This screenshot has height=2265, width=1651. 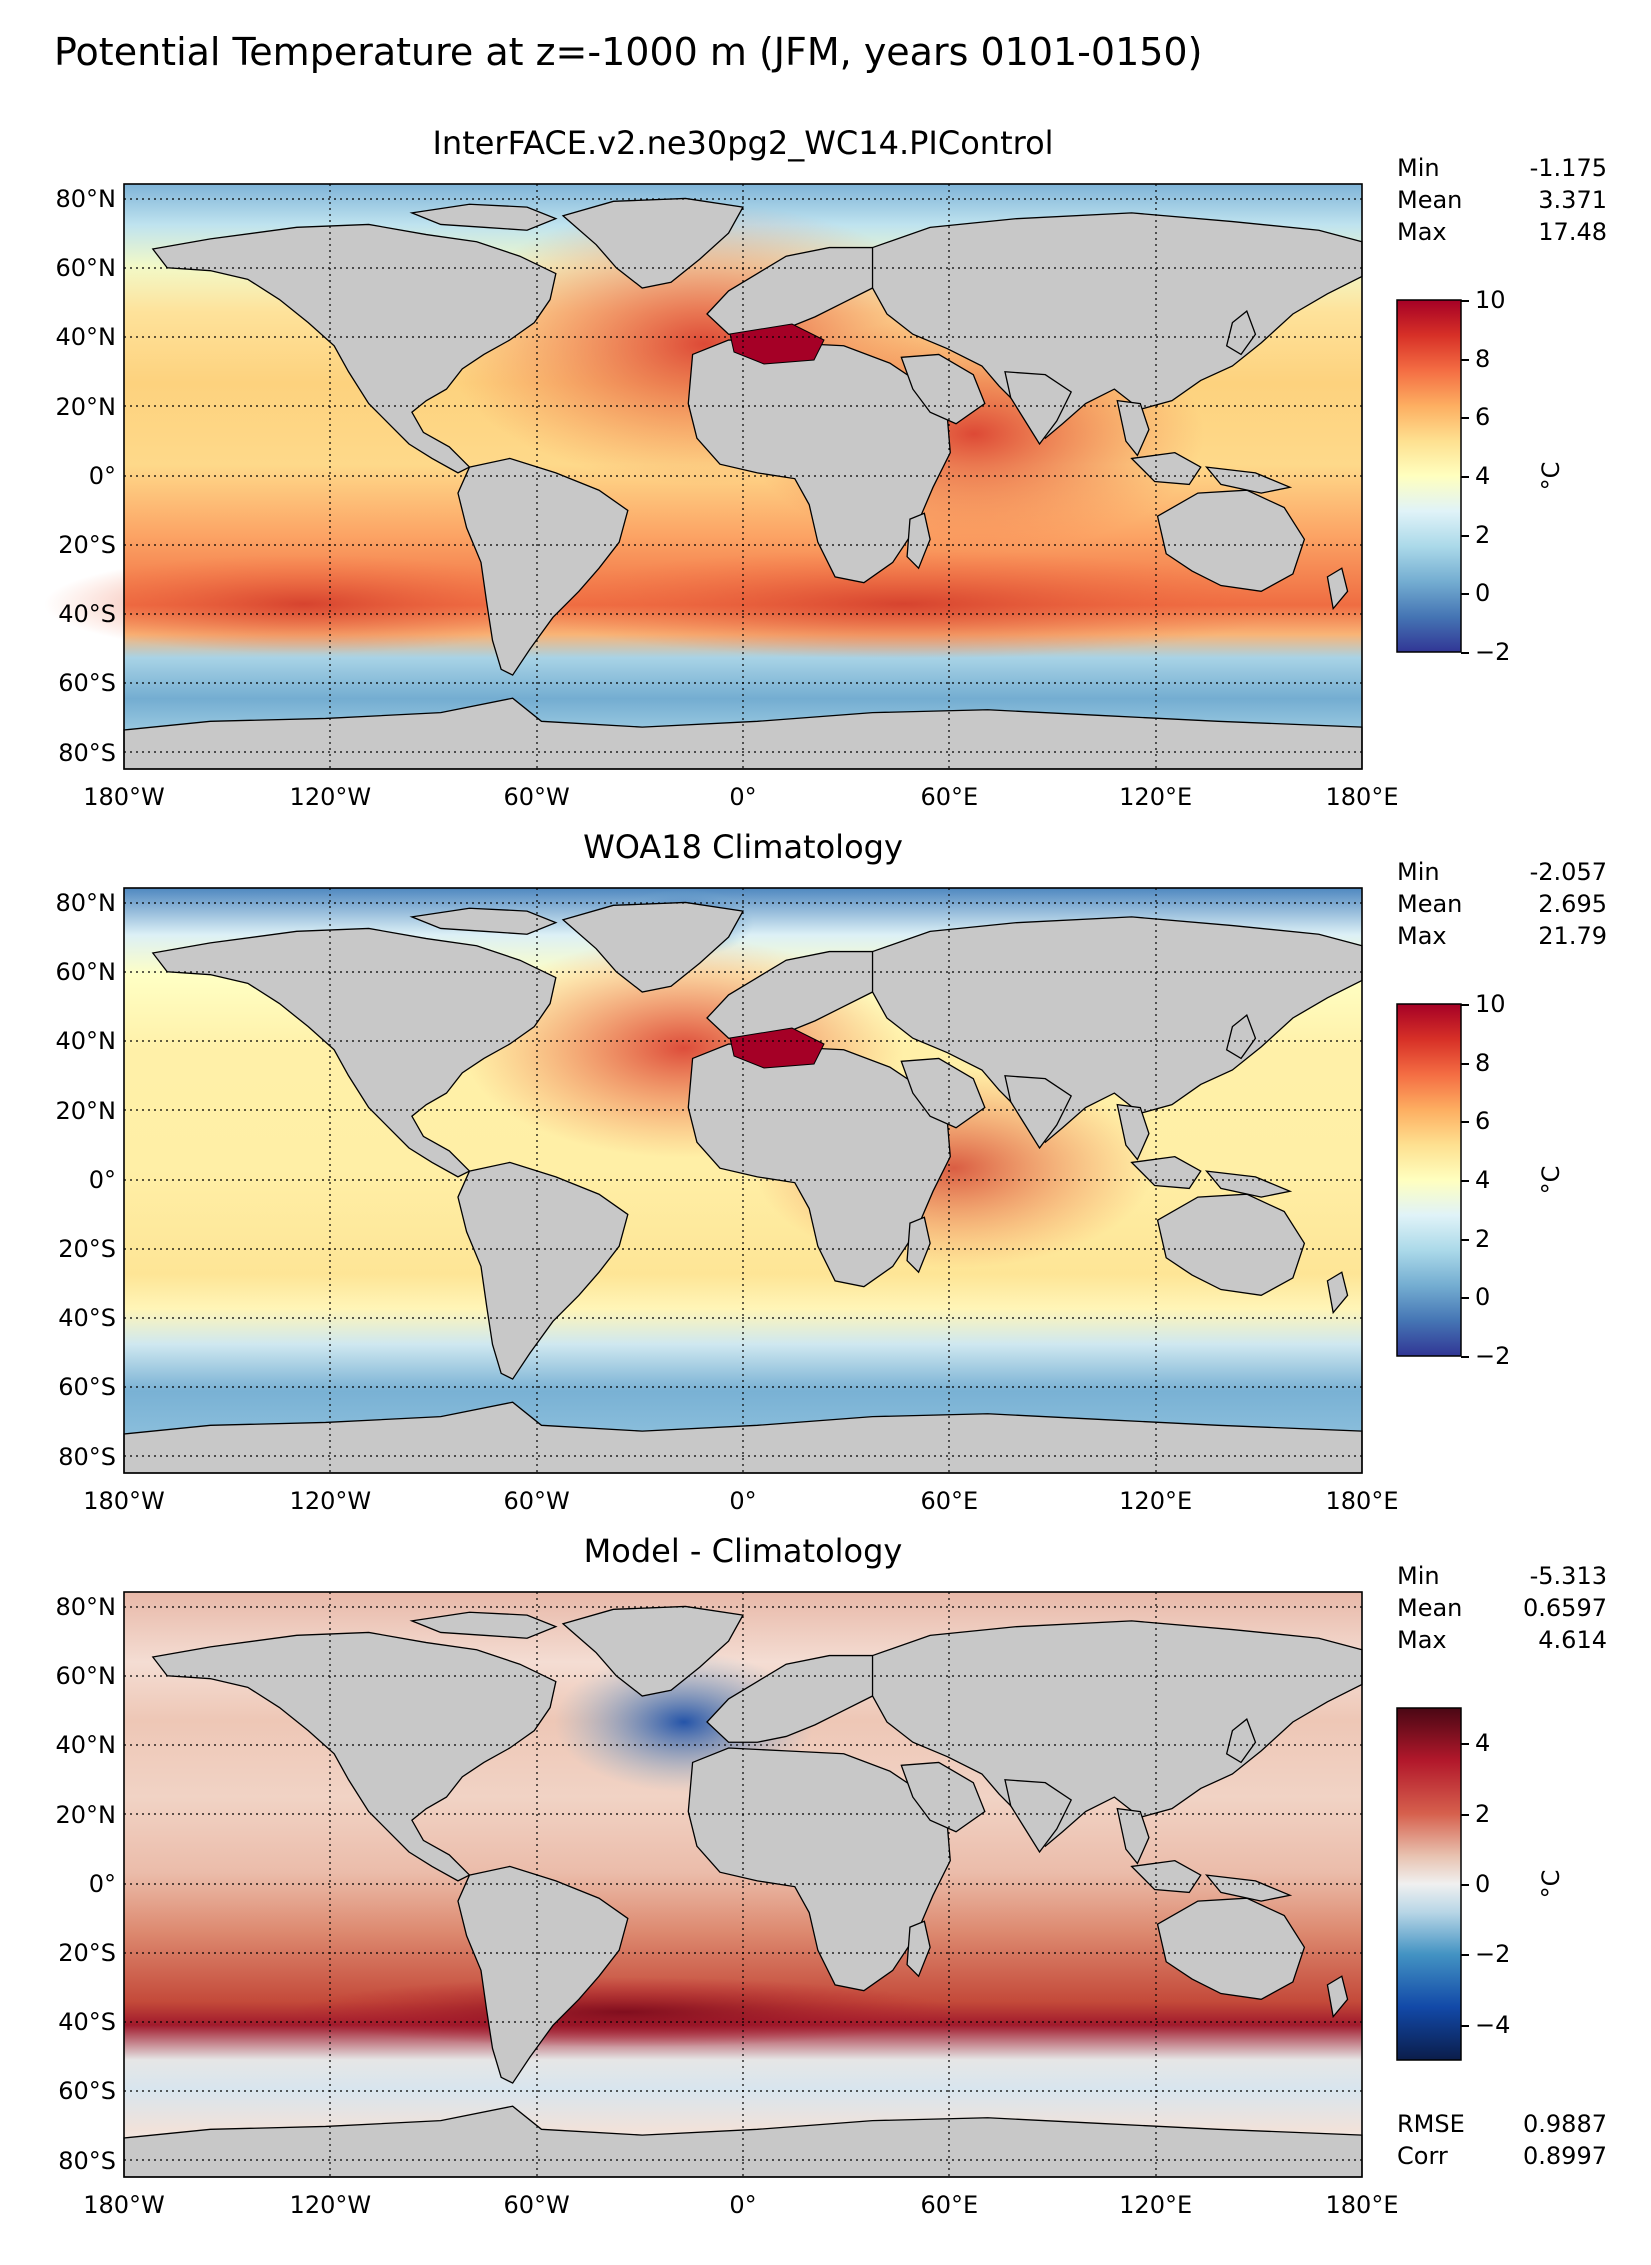 What do you see at coordinates (86, 1814) in the screenshot?
I see `panel-3-lat-tick: 20°N` at bounding box center [86, 1814].